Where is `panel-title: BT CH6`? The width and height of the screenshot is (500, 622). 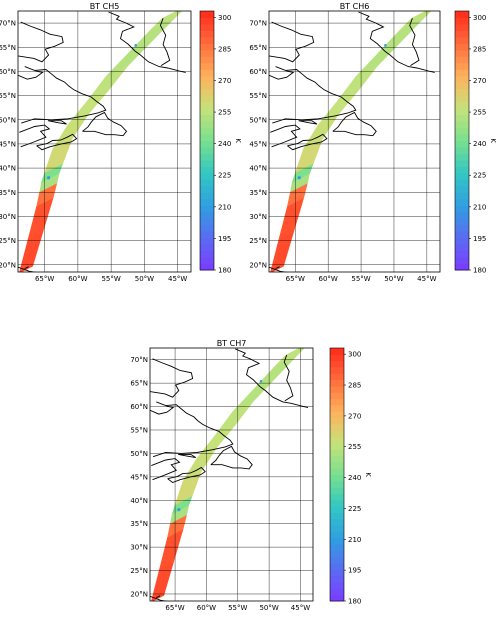 panel-title: BT CH6 is located at coordinates (355, 6).